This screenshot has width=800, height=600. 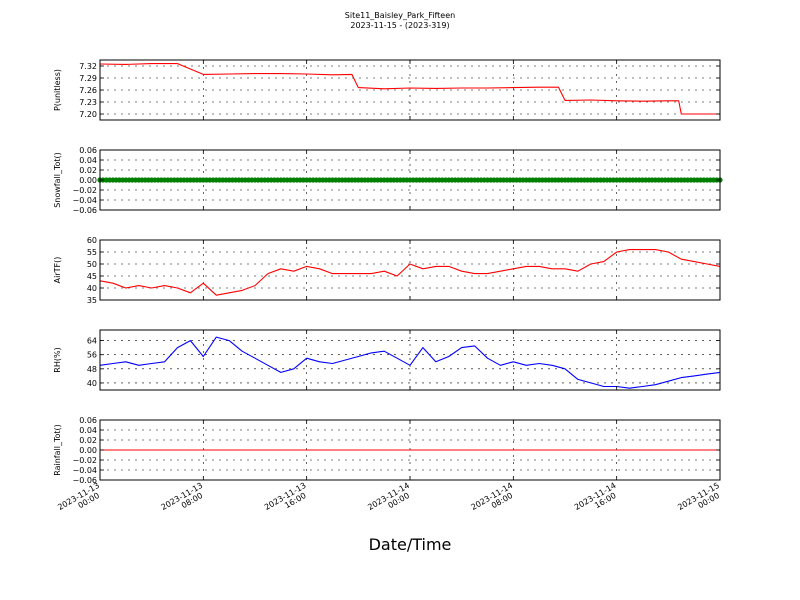 What do you see at coordinates (57, 270) in the screenshot?
I see `y-axis-label: AirTF()` at bounding box center [57, 270].